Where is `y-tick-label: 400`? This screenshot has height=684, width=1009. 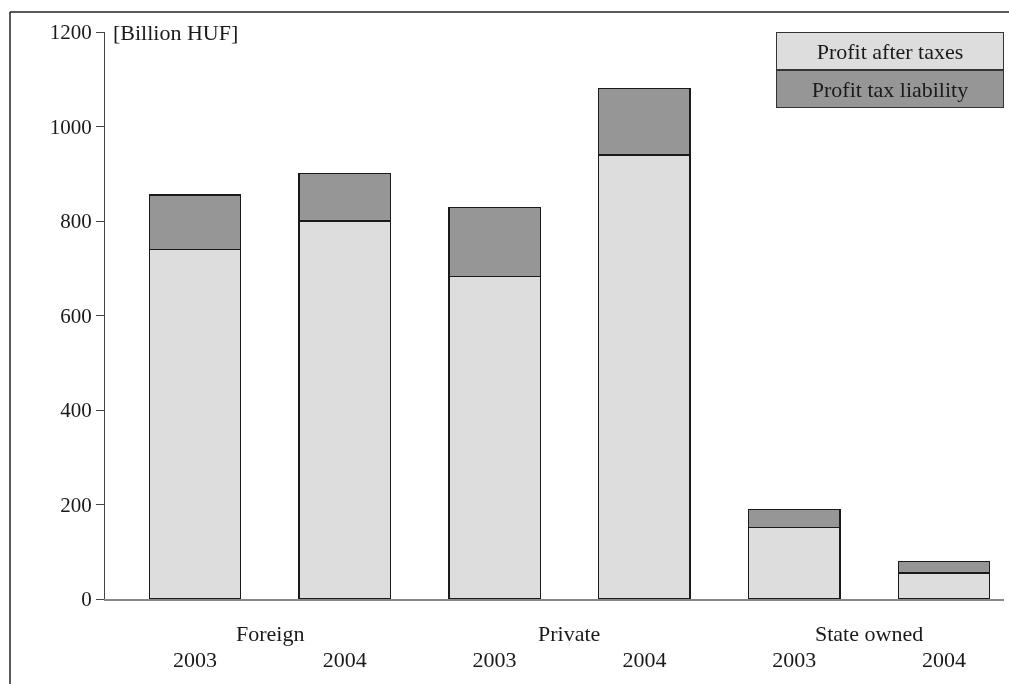
y-tick-label: 400 is located at coordinates (76, 410).